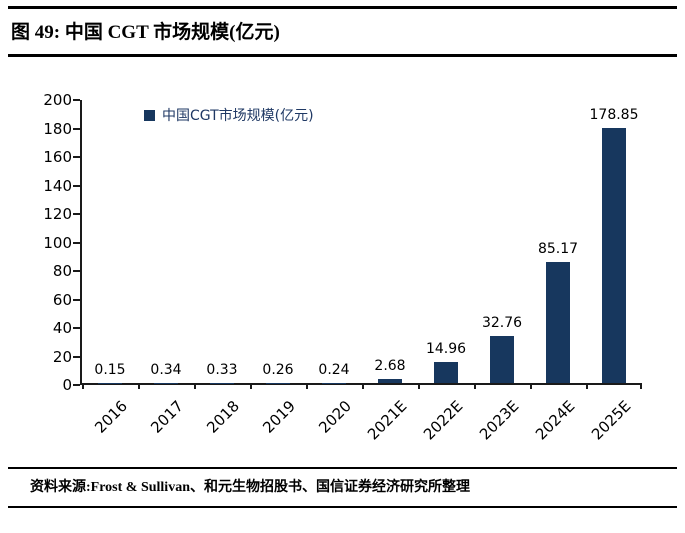 The image size is (685, 533). I want to click on value-label-2023E: 32.76, so click(502, 323).